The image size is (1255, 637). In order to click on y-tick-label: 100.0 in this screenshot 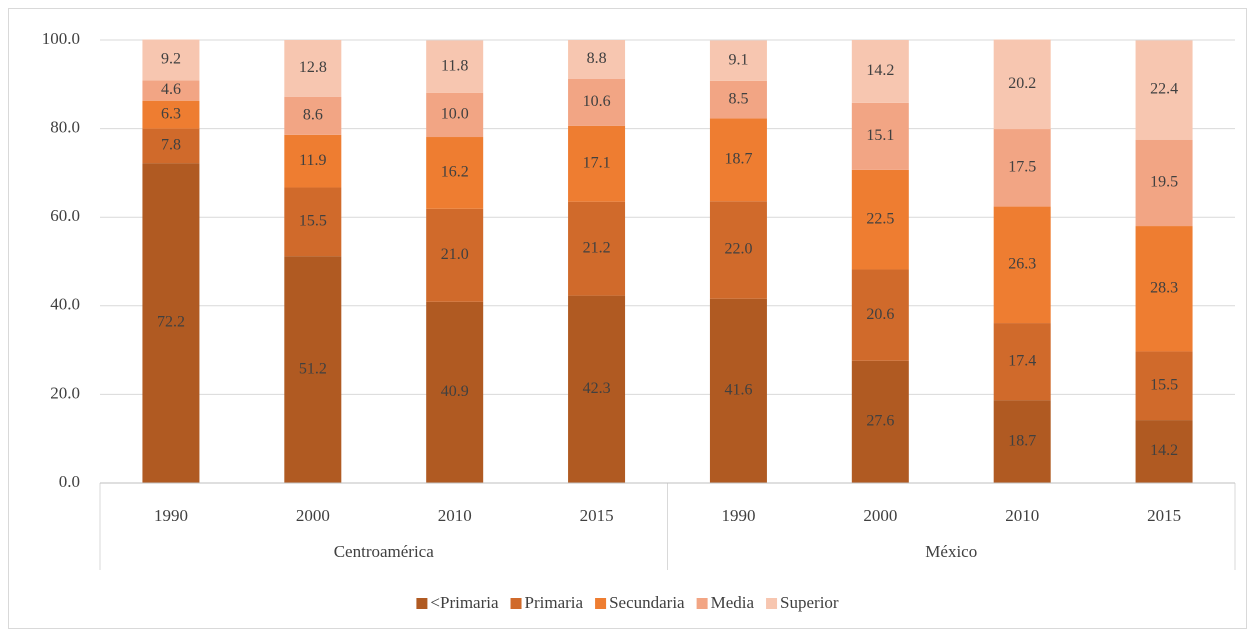, I will do `click(61, 38)`.